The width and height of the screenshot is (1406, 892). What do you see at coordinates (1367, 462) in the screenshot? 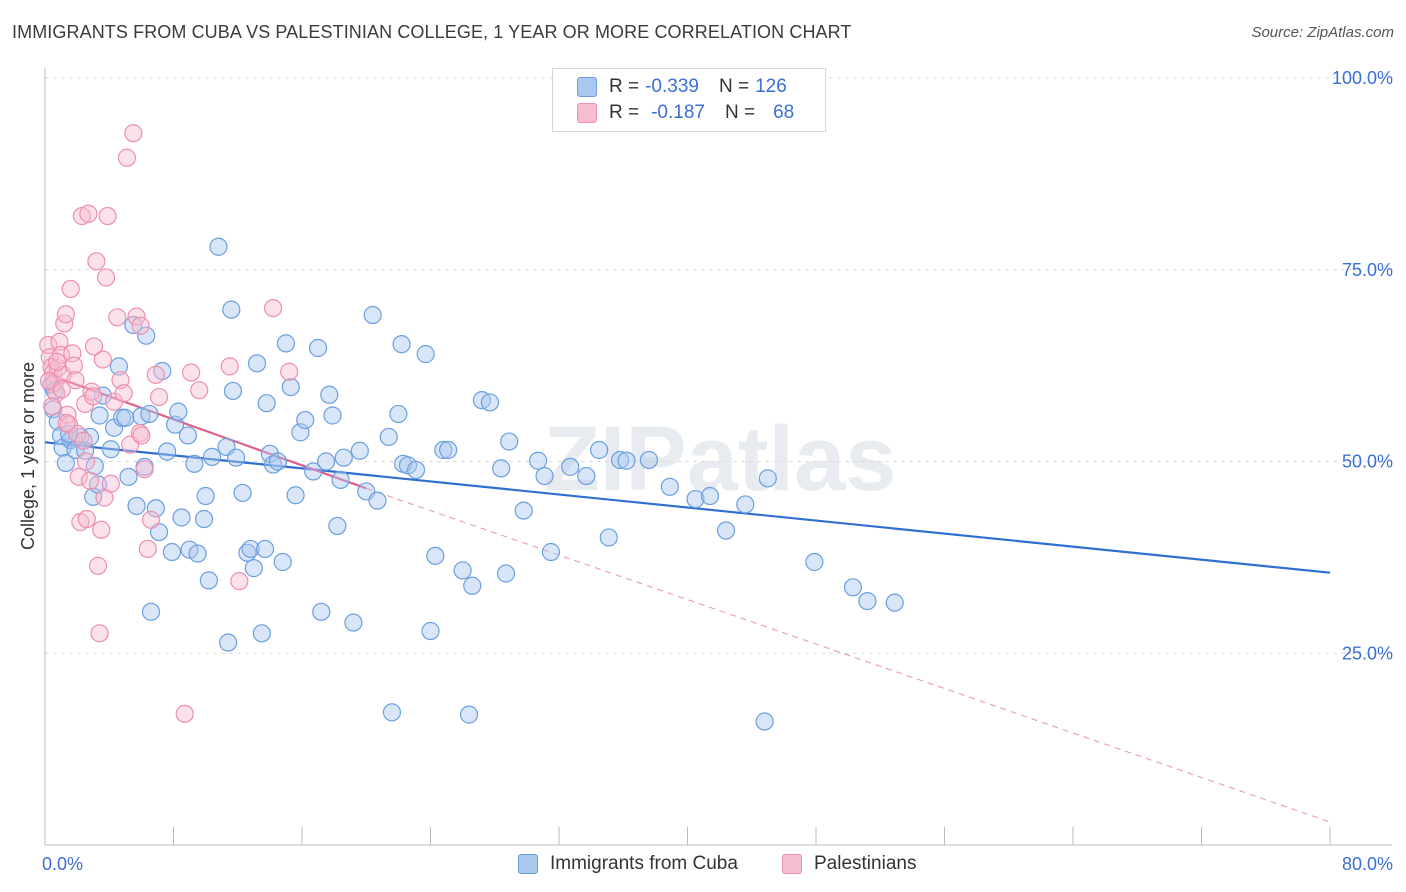
I see `y-tick-label: 50.0%` at bounding box center [1367, 462].